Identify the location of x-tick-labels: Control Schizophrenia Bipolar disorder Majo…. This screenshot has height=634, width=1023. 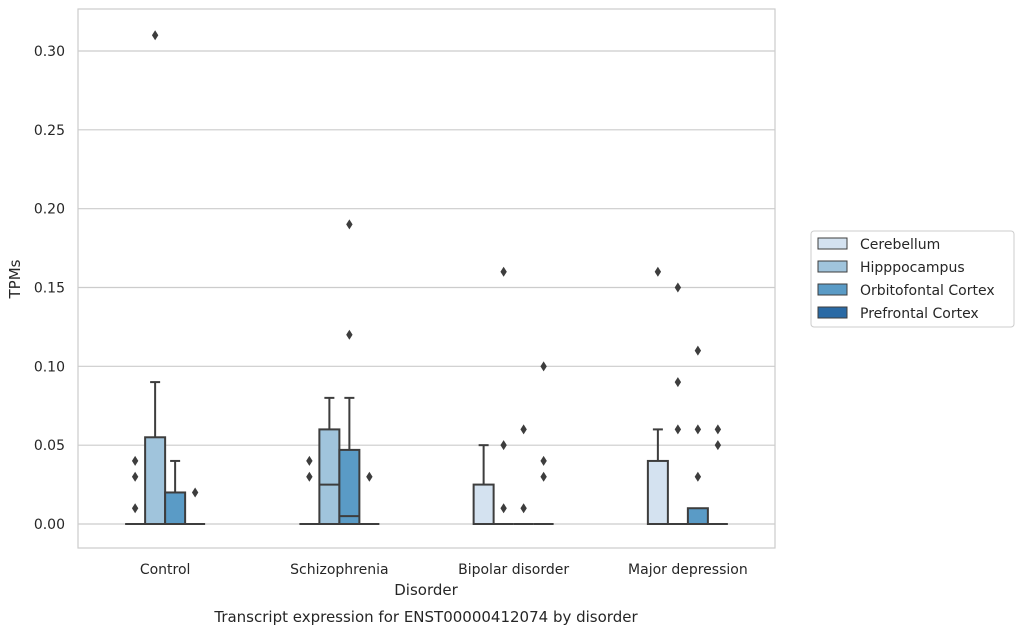
(444, 570).